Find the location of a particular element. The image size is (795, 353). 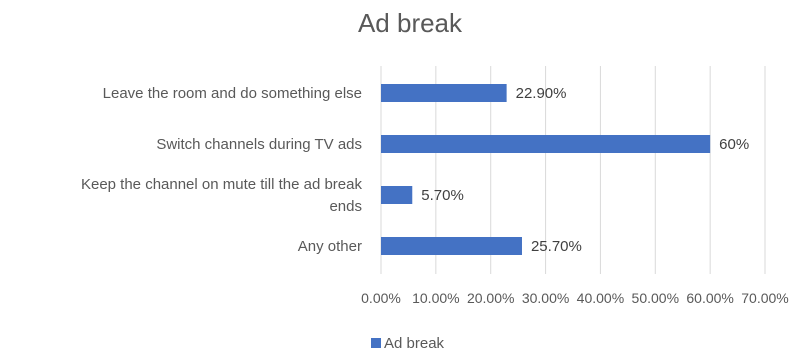

legend: Ad break is located at coordinates (408, 343).